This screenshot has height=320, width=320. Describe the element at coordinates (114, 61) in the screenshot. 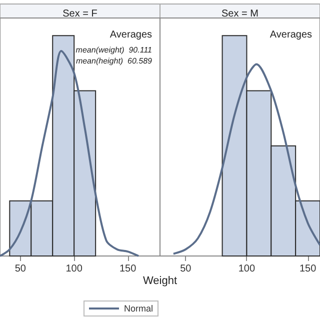

I see `annotation: mean(height) 60.589` at that location.